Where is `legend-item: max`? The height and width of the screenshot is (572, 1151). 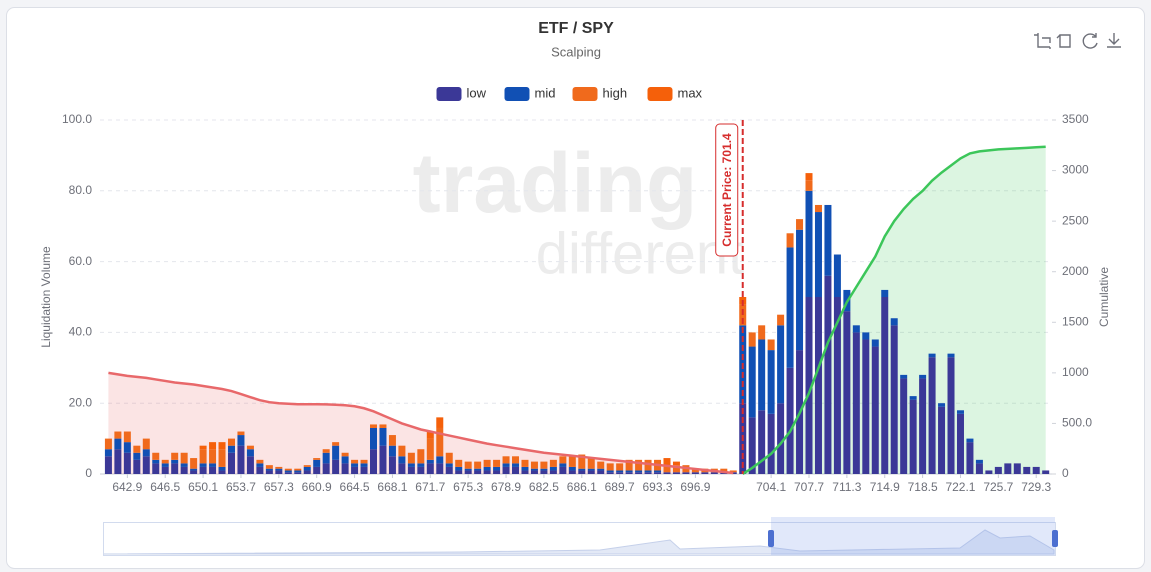
legend-item: max is located at coordinates (675, 93).